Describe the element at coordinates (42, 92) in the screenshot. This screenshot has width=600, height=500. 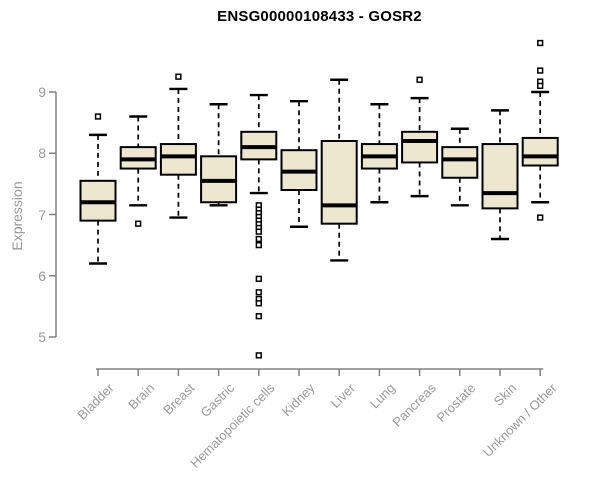
I see `y-axis-tick-label: 9` at that location.